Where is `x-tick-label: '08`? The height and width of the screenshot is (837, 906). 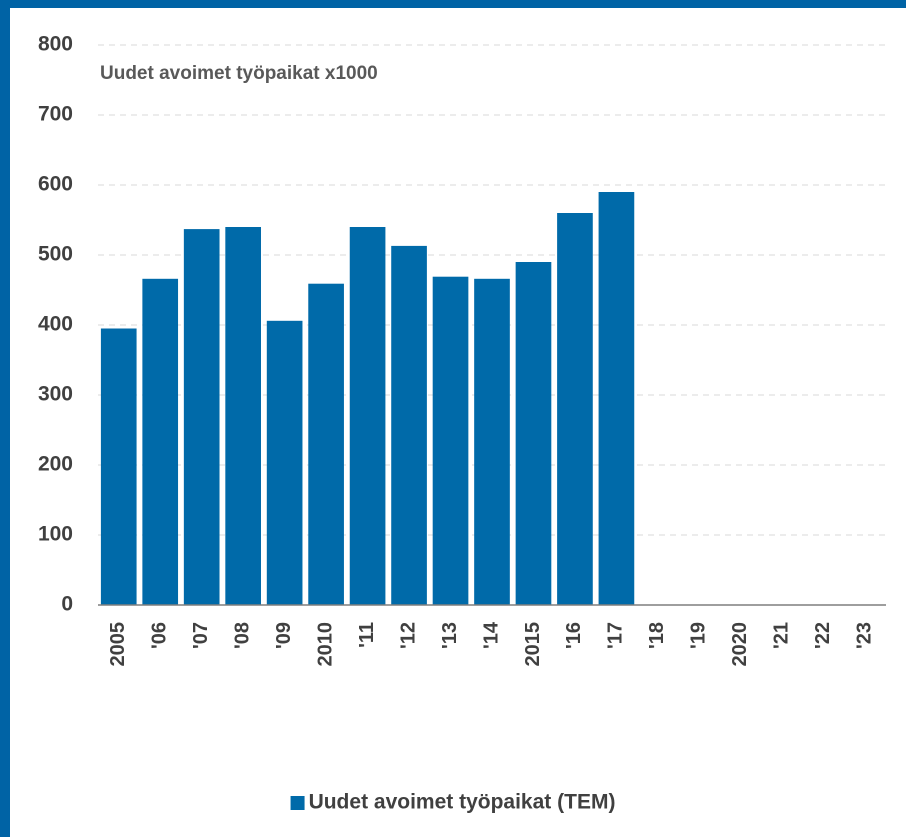
x-tick-label: '08 is located at coordinates (242, 635).